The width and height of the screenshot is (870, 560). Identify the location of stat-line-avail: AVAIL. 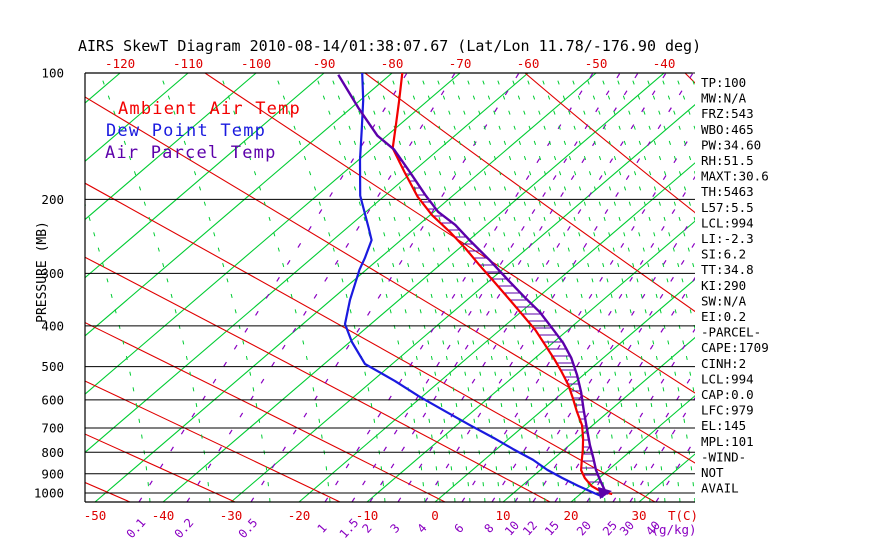
(720, 488).